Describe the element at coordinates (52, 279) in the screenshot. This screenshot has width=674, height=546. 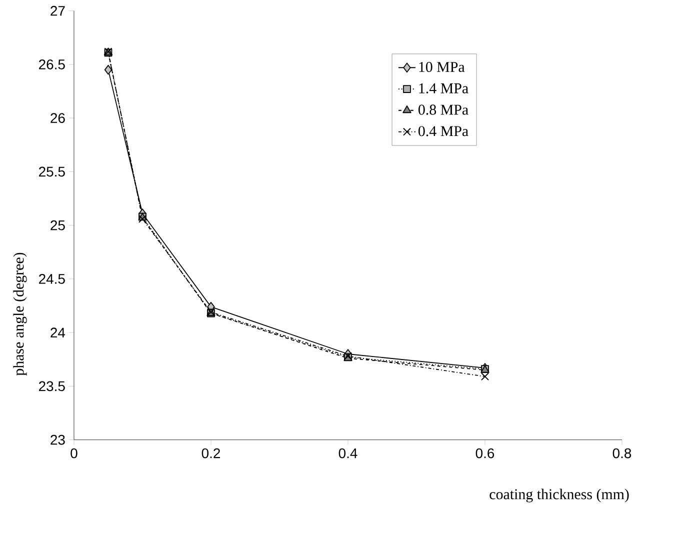
I see `y-tick-label: 24.5` at that location.